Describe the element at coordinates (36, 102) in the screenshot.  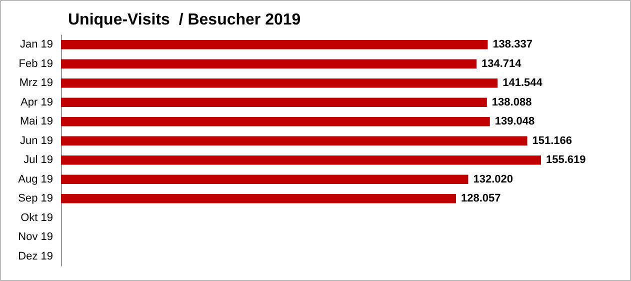
I see `y-tick-label: Apr 19` at that location.